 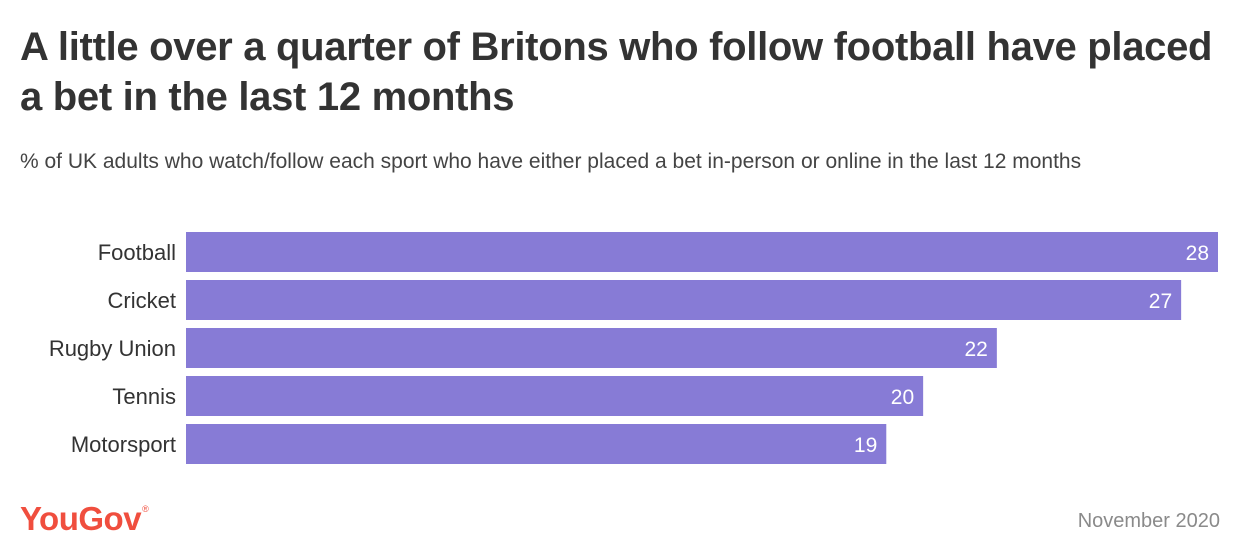 What do you see at coordinates (902, 397) in the screenshot?
I see `data-label: 20` at bounding box center [902, 397].